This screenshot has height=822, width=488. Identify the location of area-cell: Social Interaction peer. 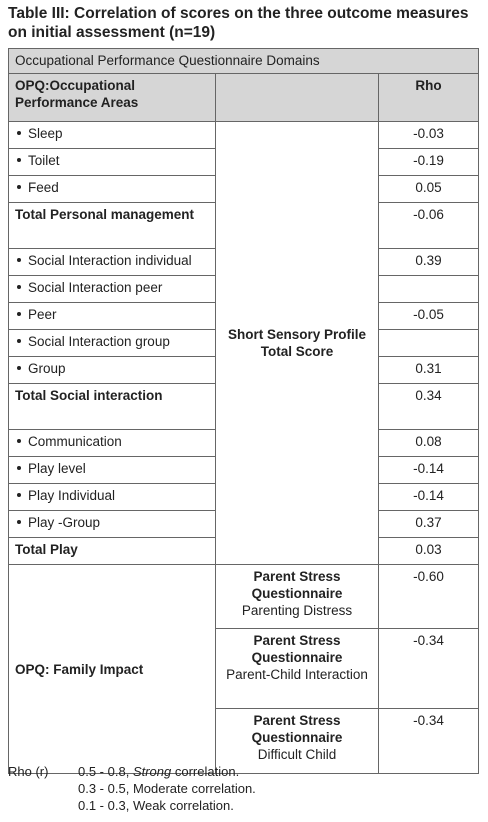
(112, 289).